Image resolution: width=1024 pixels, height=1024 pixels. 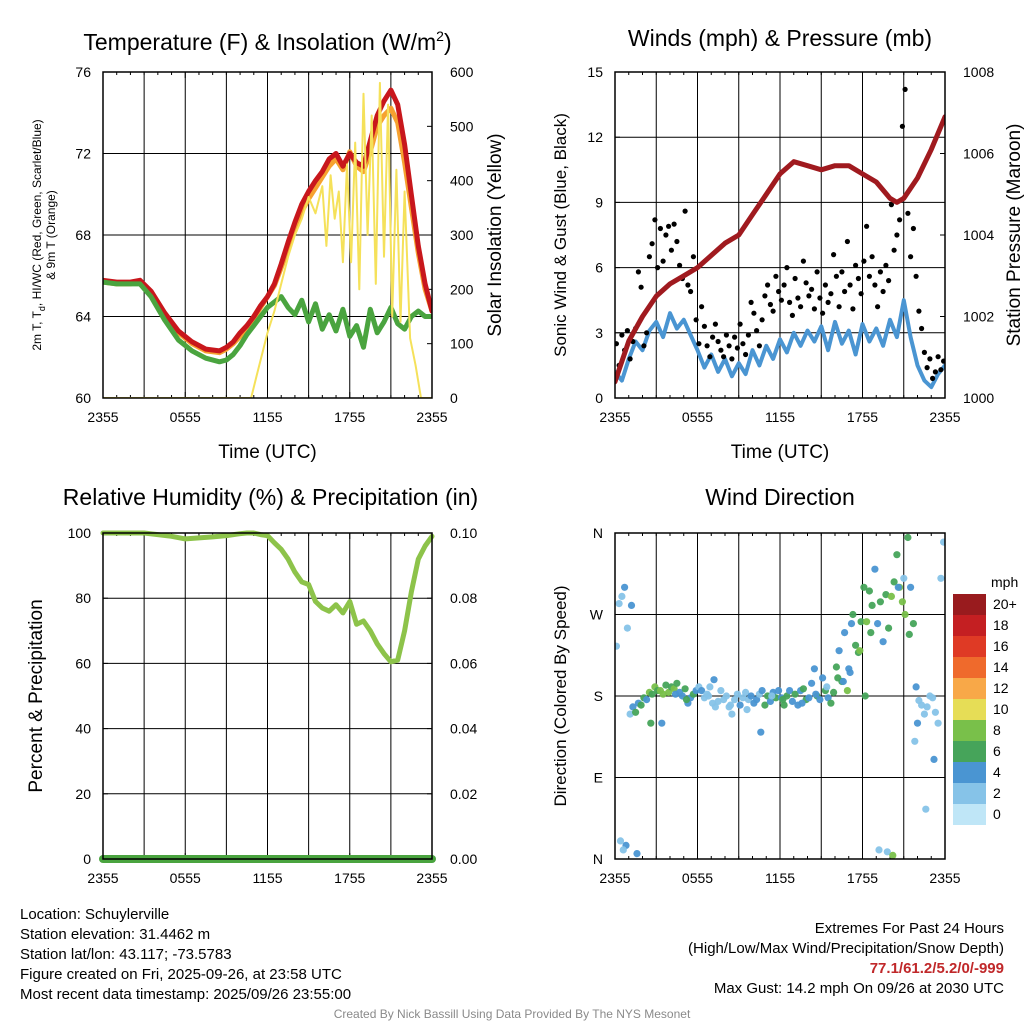 What do you see at coordinates (463, 729) in the screenshot?
I see `y-right-tick-label: 0.04` at bounding box center [463, 729].